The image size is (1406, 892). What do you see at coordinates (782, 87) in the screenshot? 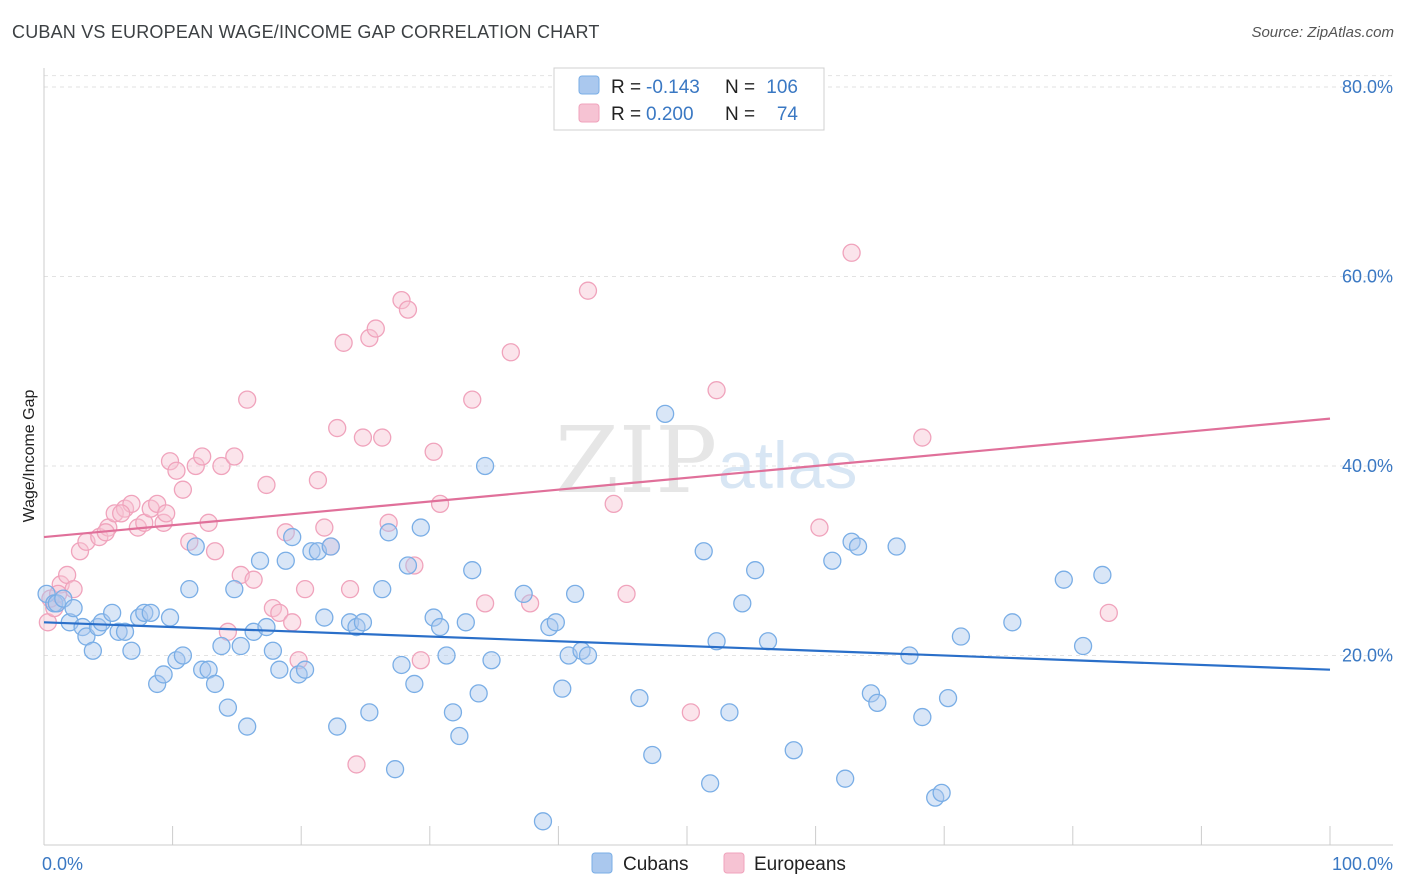
I see `stats-n-value-cubans: 106` at bounding box center [782, 87].